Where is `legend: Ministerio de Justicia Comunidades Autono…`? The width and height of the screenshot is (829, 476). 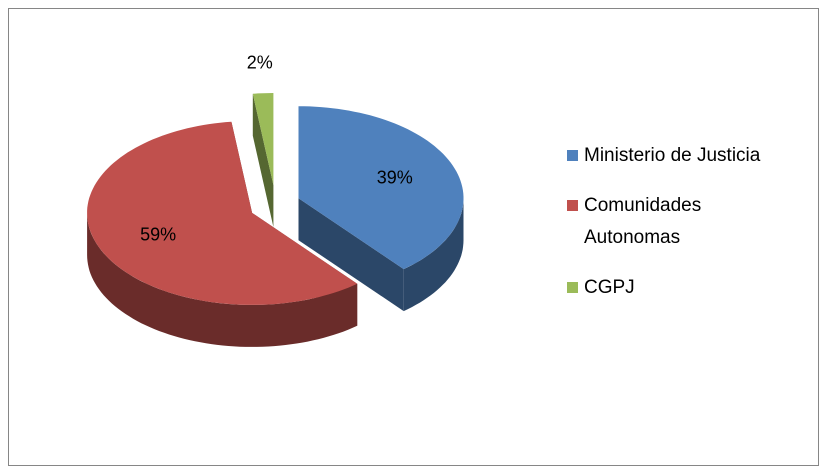
legend: Ministerio de Justicia Comunidades Autono… is located at coordinates (687, 231).